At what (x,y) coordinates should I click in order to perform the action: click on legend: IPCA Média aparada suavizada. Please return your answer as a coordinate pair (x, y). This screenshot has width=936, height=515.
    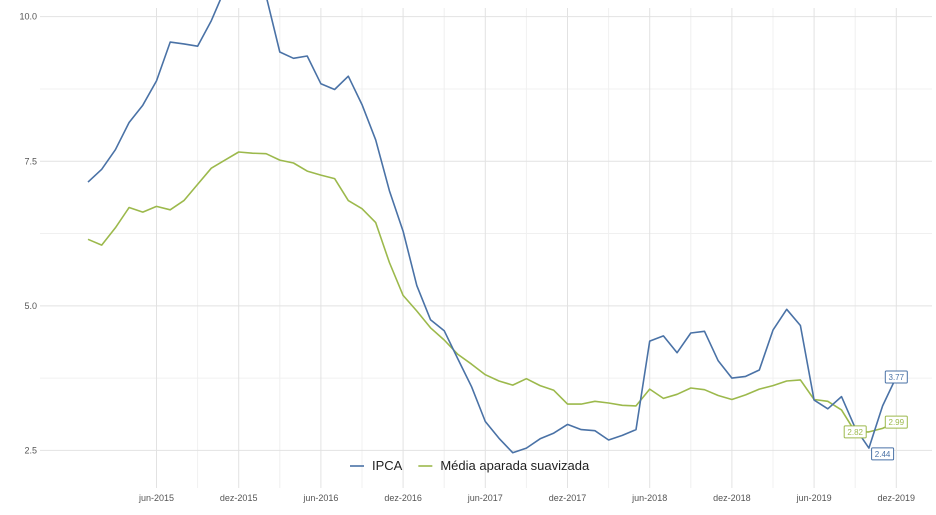
    Looking at the image, I should click on (470, 465).